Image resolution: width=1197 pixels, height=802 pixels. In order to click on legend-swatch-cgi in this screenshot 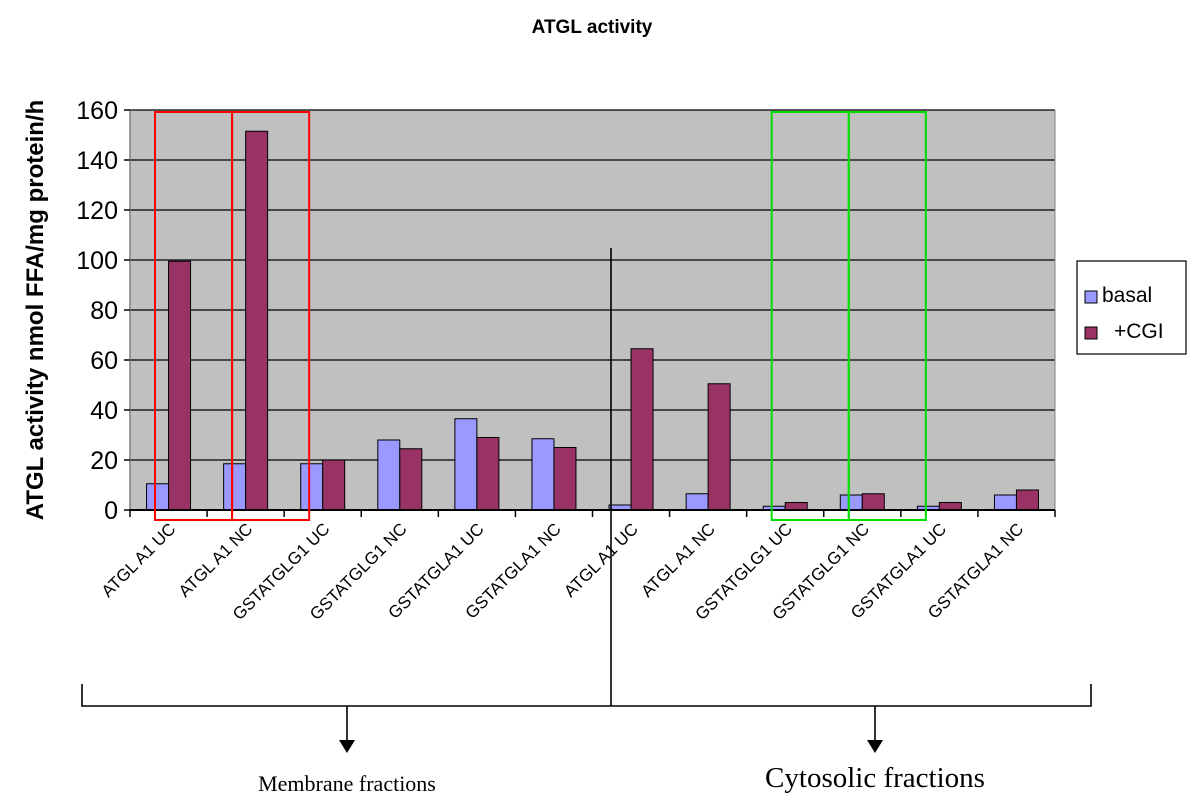, I will do `click(1091, 333)`.